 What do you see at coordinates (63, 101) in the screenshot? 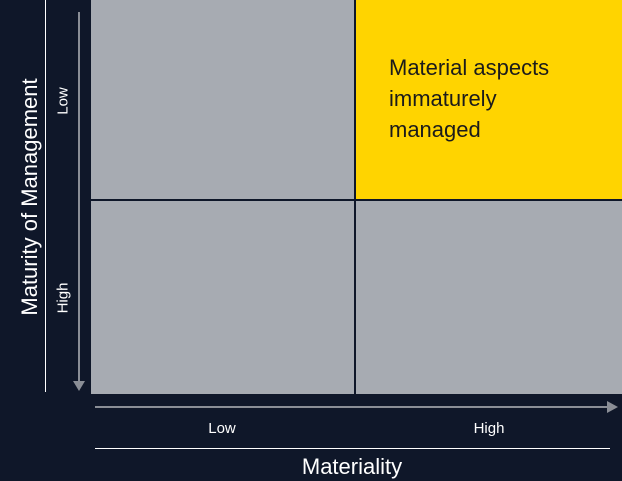
I see `y-tick-low: Low` at bounding box center [63, 101].